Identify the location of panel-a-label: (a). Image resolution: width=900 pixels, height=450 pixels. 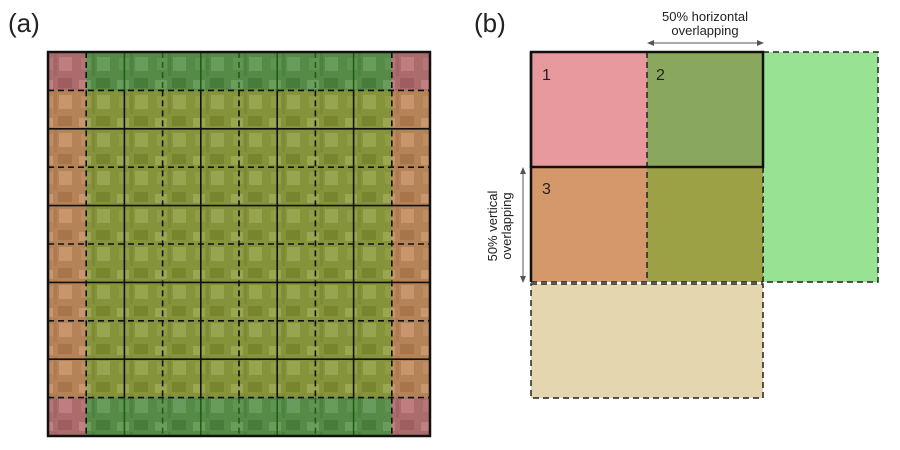
(24, 23).